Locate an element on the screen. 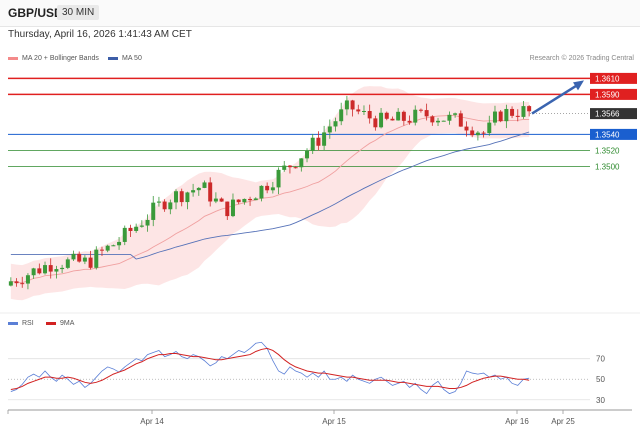 This screenshot has height=433, width=640. x-axis-labels: Apr 14 Apr 15 Apr 16 Apr 25 is located at coordinates (291, 418).